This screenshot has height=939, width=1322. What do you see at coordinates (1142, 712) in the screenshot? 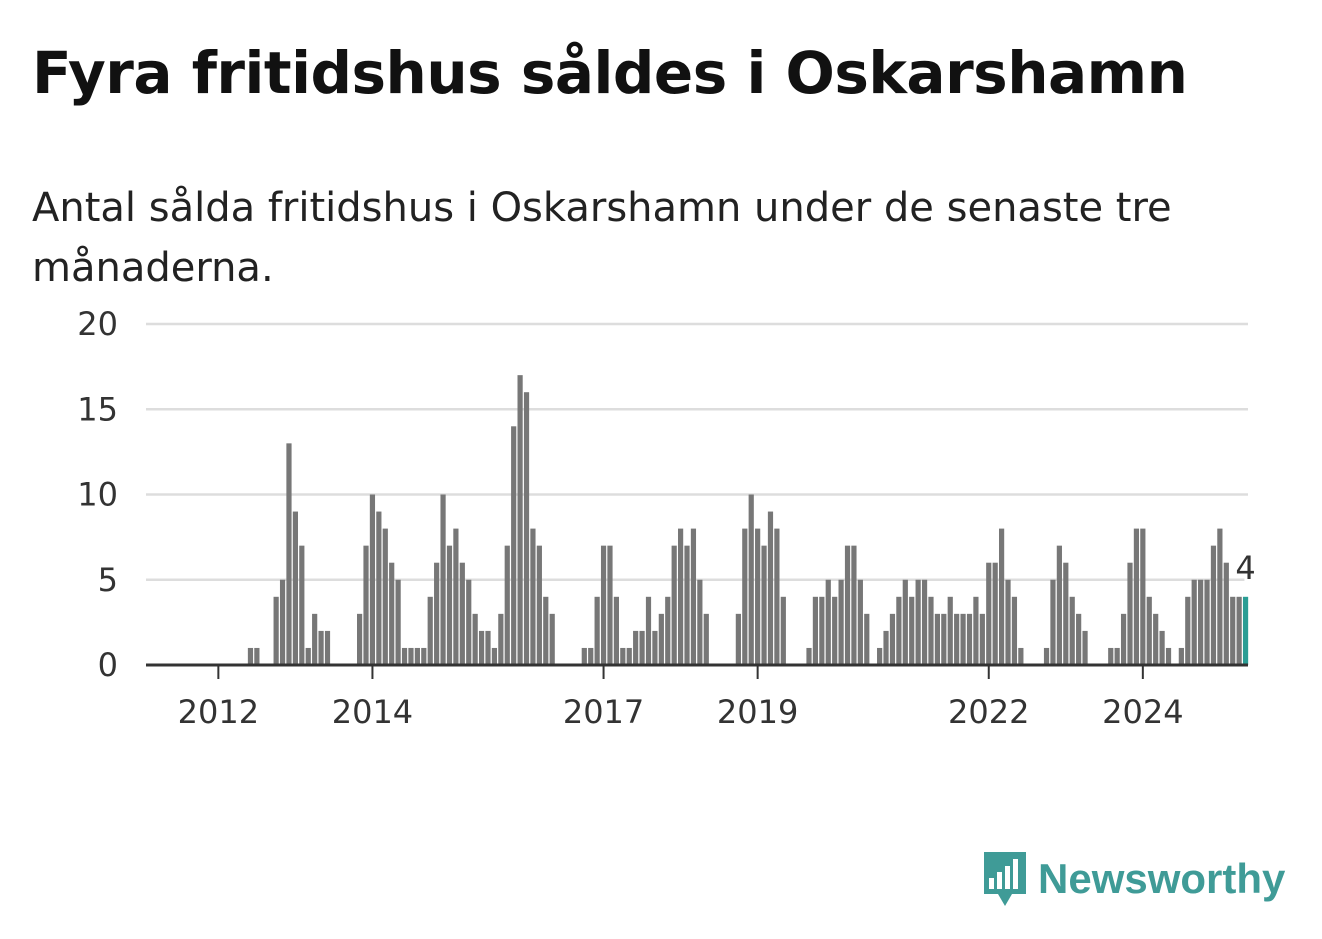
I see `x-tick-label: 2024` at bounding box center [1142, 712].